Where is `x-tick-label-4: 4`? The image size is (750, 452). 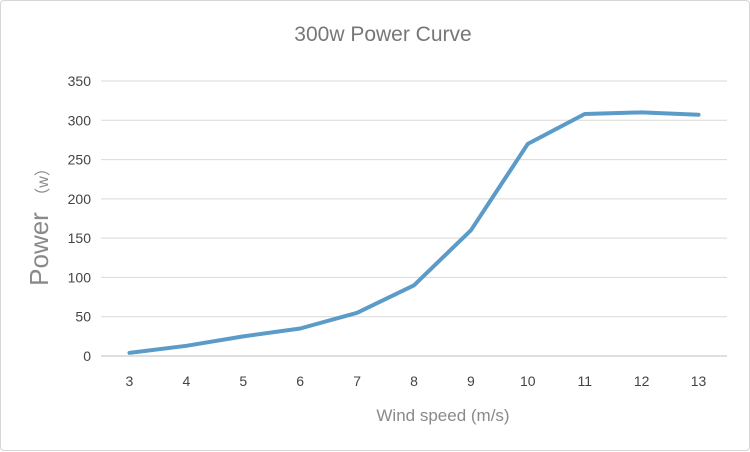
x-tick-label-4: 4 is located at coordinates (186, 381).